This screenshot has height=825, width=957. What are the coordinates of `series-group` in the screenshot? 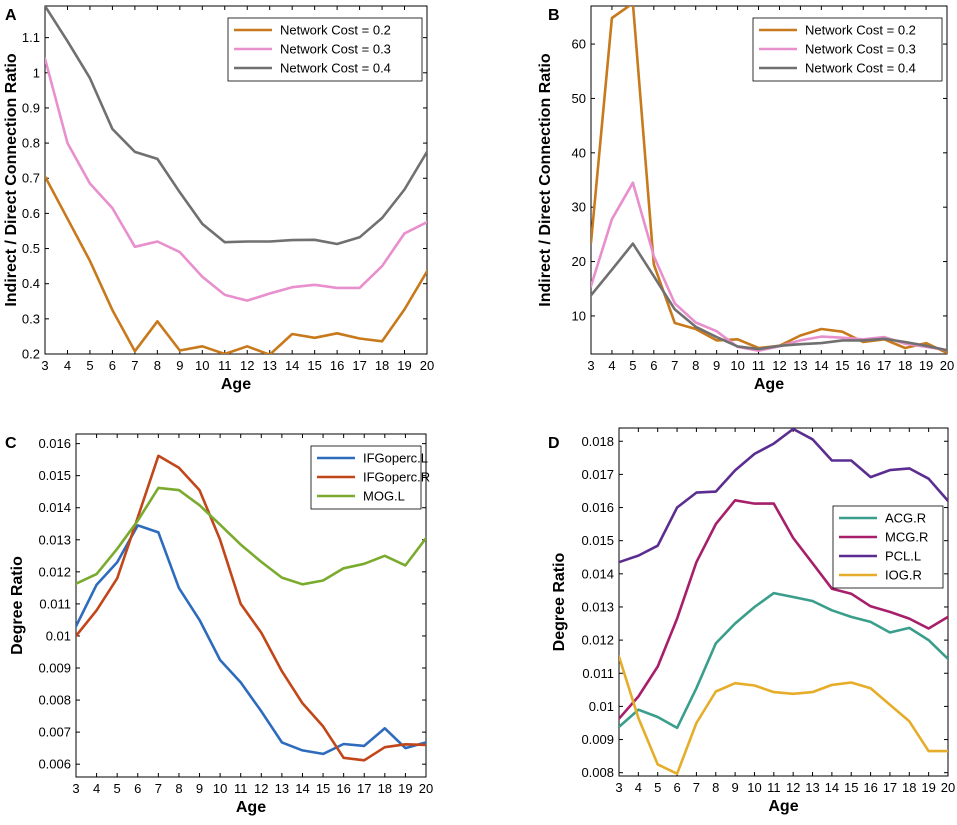 It's located at (783, 602).